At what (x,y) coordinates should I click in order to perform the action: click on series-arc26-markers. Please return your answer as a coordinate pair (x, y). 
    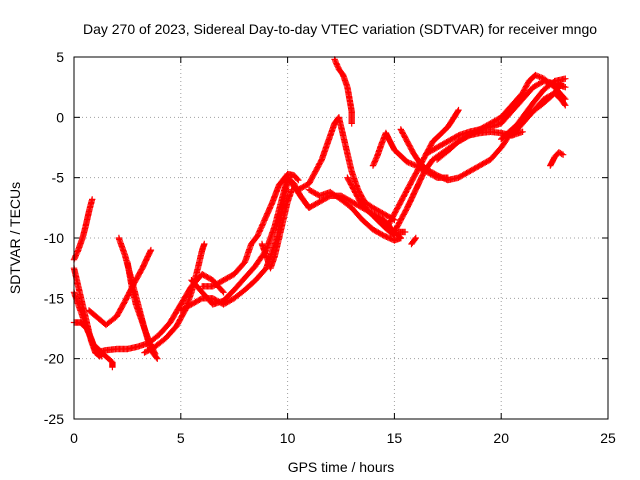
    Looking at the image, I should click on (531, 111).